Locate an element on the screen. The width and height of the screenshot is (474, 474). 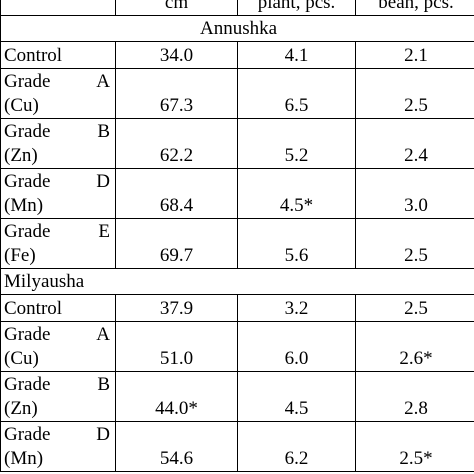
value-cell: 4.5* is located at coordinates (296, 193).